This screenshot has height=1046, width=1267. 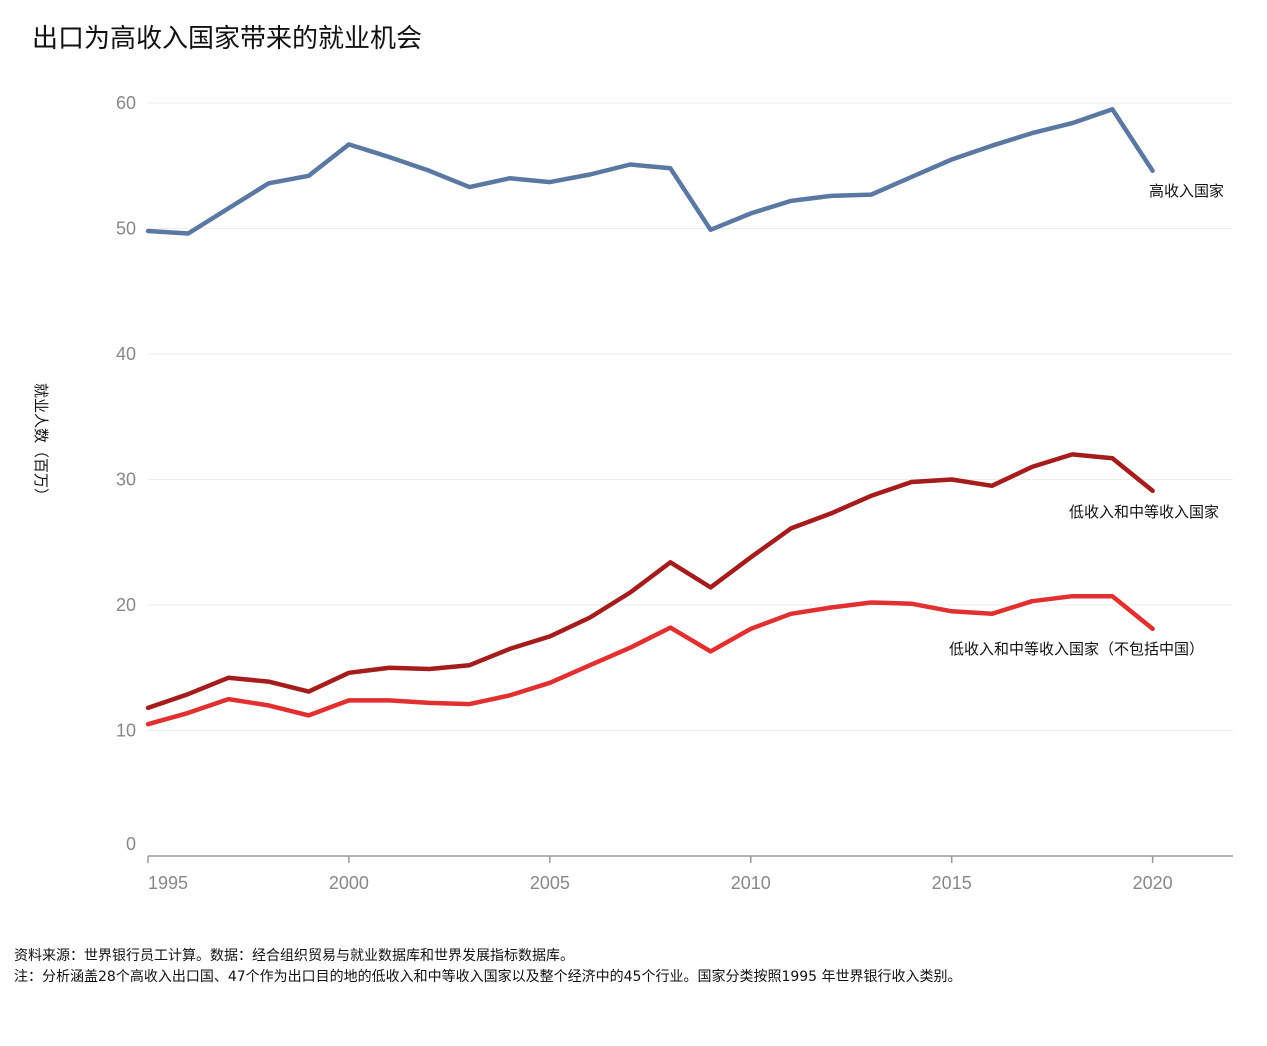 What do you see at coordinates (1153, 883) in the screenshot?
I see `x-tick-label-2020: 2020` at bounding box center [1153, 883].